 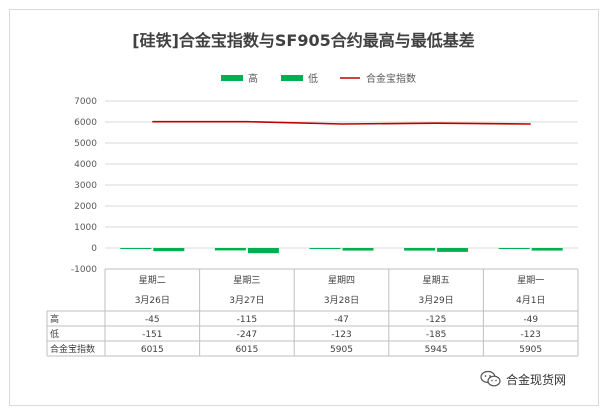 What do you see at coordinates (54, 319) in the screenshot?
I see `table-row-label: 高` at bounding box center [54, 319].